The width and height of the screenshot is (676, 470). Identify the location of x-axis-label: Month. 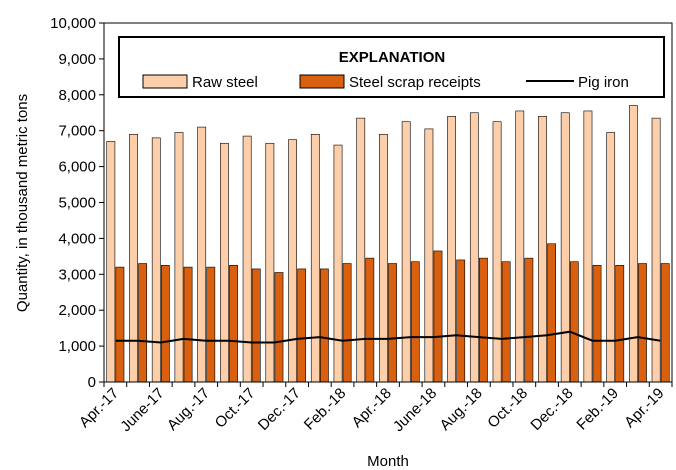
(388, 461).